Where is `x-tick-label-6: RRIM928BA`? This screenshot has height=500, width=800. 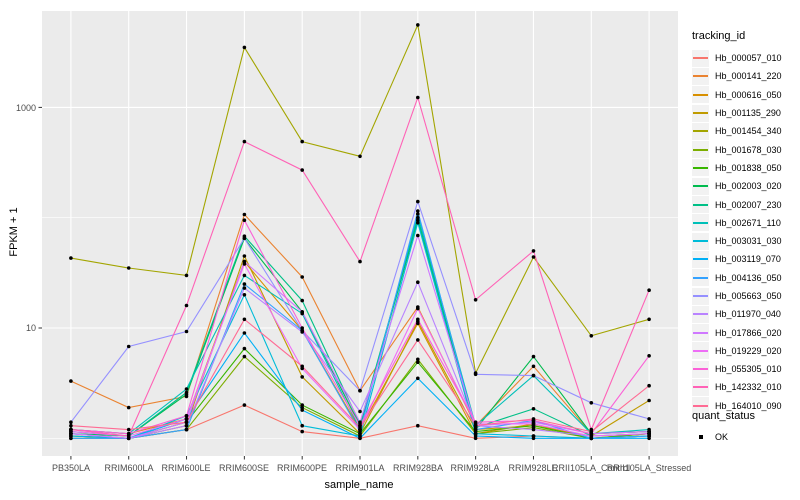
x-tick-label-6: RRIM928BA is located at coordinates (418, 468).